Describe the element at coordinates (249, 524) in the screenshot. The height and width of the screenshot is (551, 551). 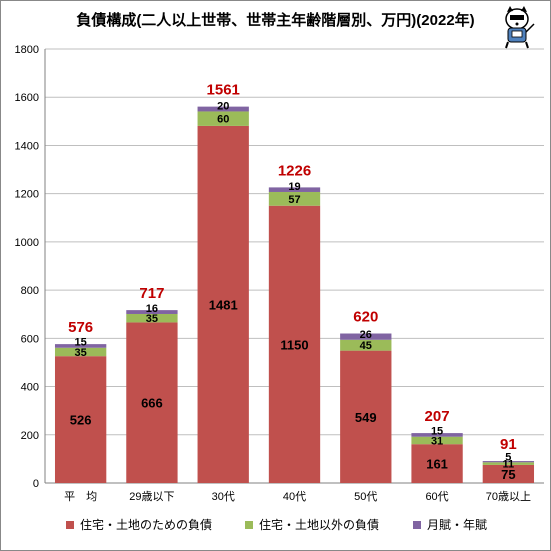
I see `legend-swatch-other` at that location.